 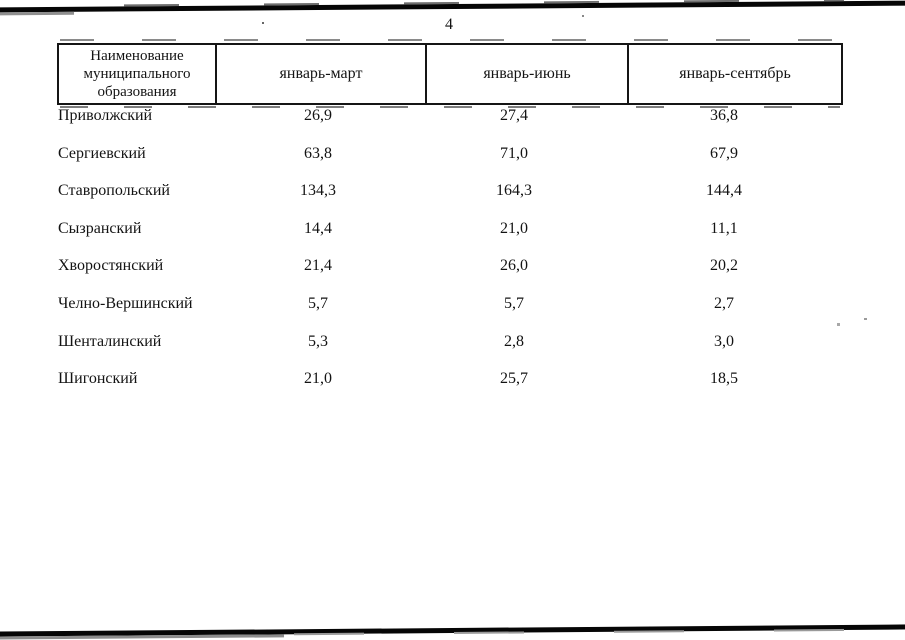 I want to click on row-value: 26,0, so click(x=514, y=266).